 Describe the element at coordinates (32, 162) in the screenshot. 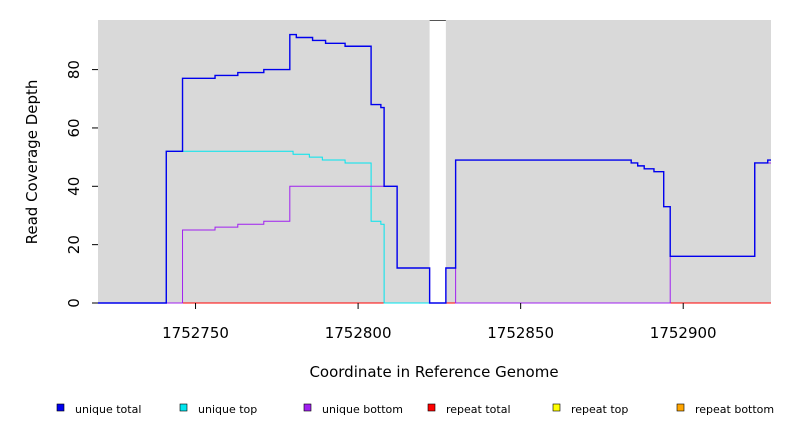

I see `y-axis-title: Read Coverage Depth` at that location.